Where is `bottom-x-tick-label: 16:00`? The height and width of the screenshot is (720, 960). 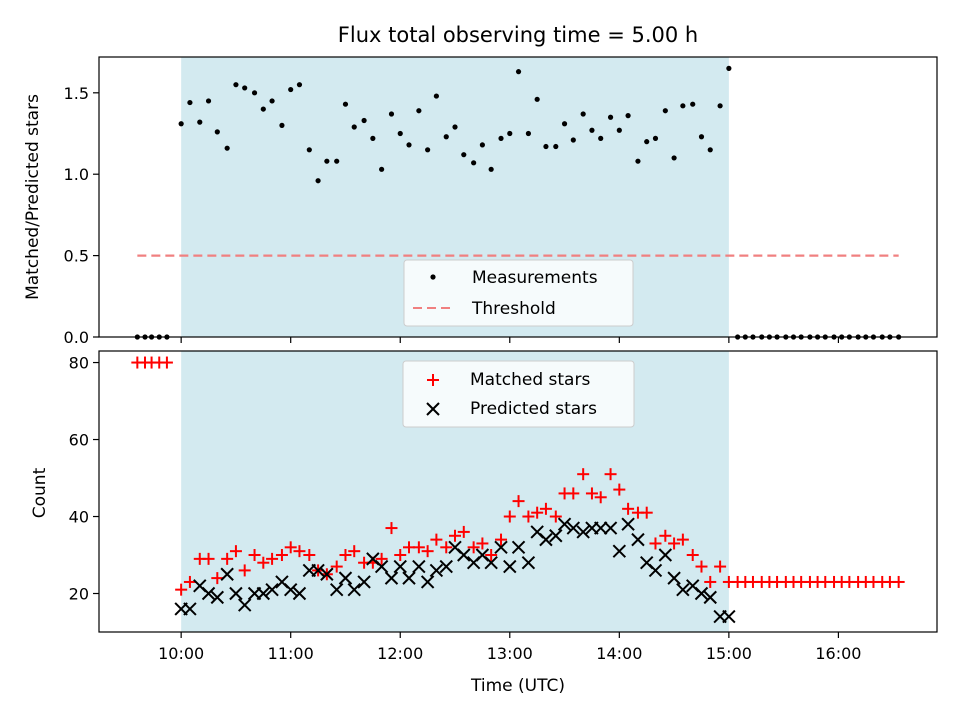
bottom-x-tick-label: 16:00 is located at coordinates (838, 653).